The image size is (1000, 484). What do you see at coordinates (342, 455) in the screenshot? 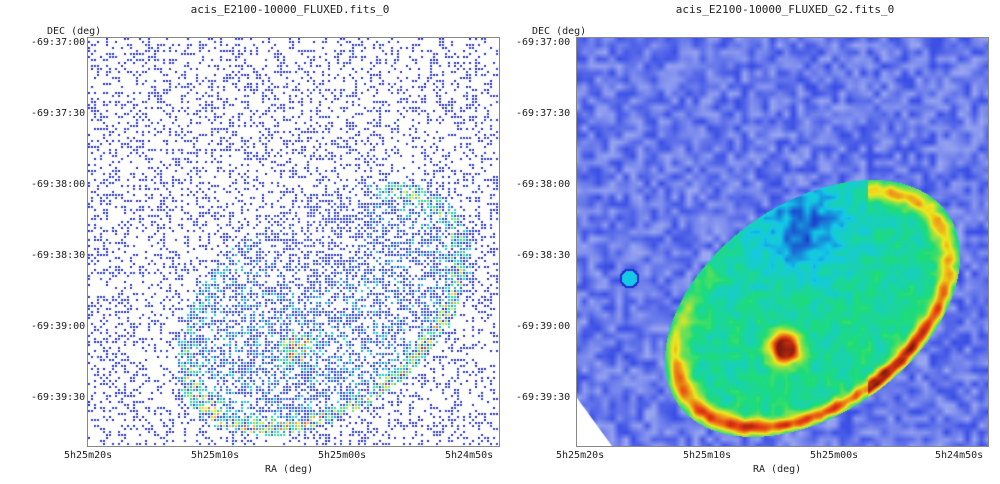
I see `left-xtick-2: 5h25m00s` at bounding box center [342, 455].